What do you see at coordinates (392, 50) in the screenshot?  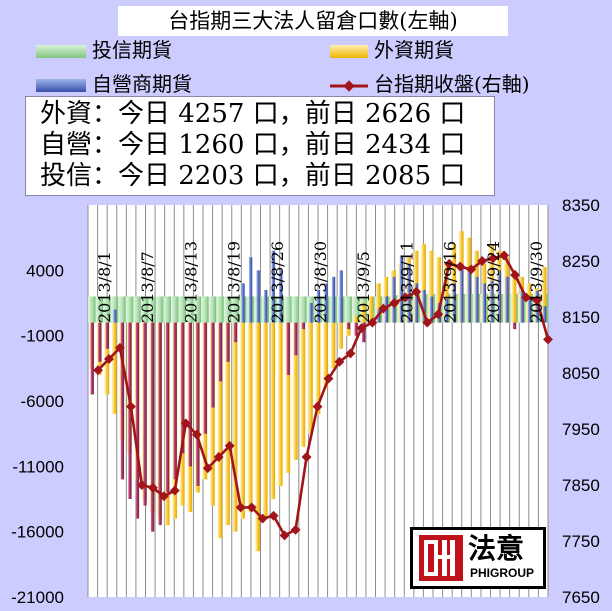 I see `legend-item-foreign: 外資期貨` at bounding box center [392, 50].